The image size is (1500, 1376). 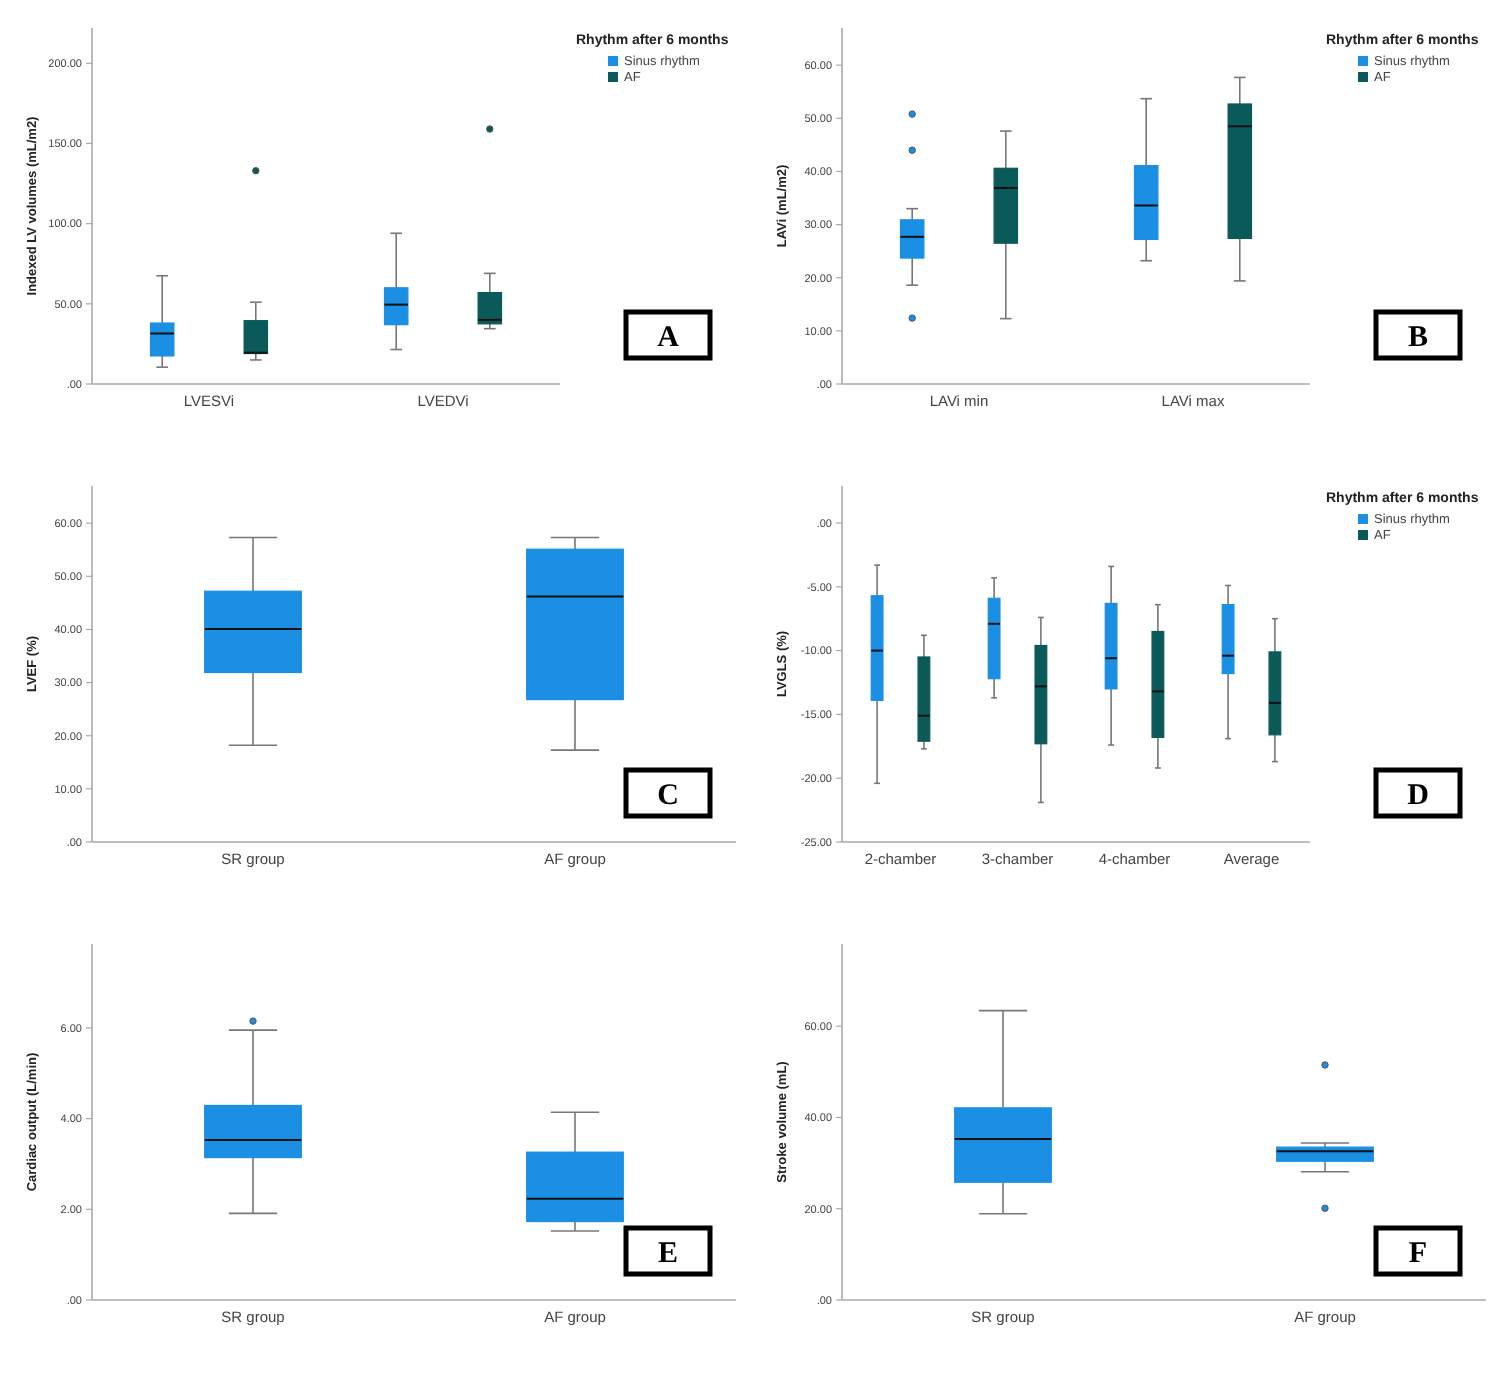 What do you see at coordinates (668, 796) in the screenshot?
I see `annotation: C` at bounding box center [668, 796].